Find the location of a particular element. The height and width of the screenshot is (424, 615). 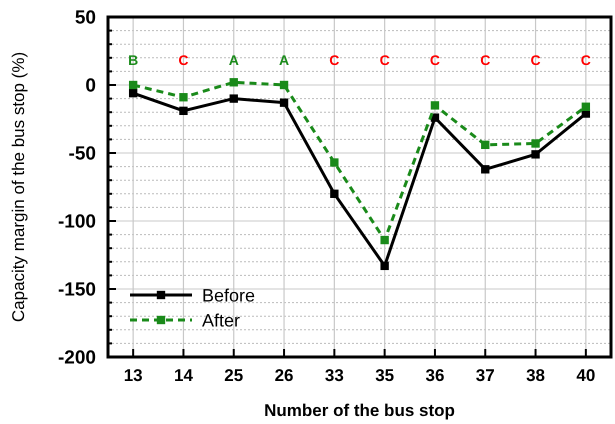

x-tick-label: 14 is located at coordinates (184, 375).